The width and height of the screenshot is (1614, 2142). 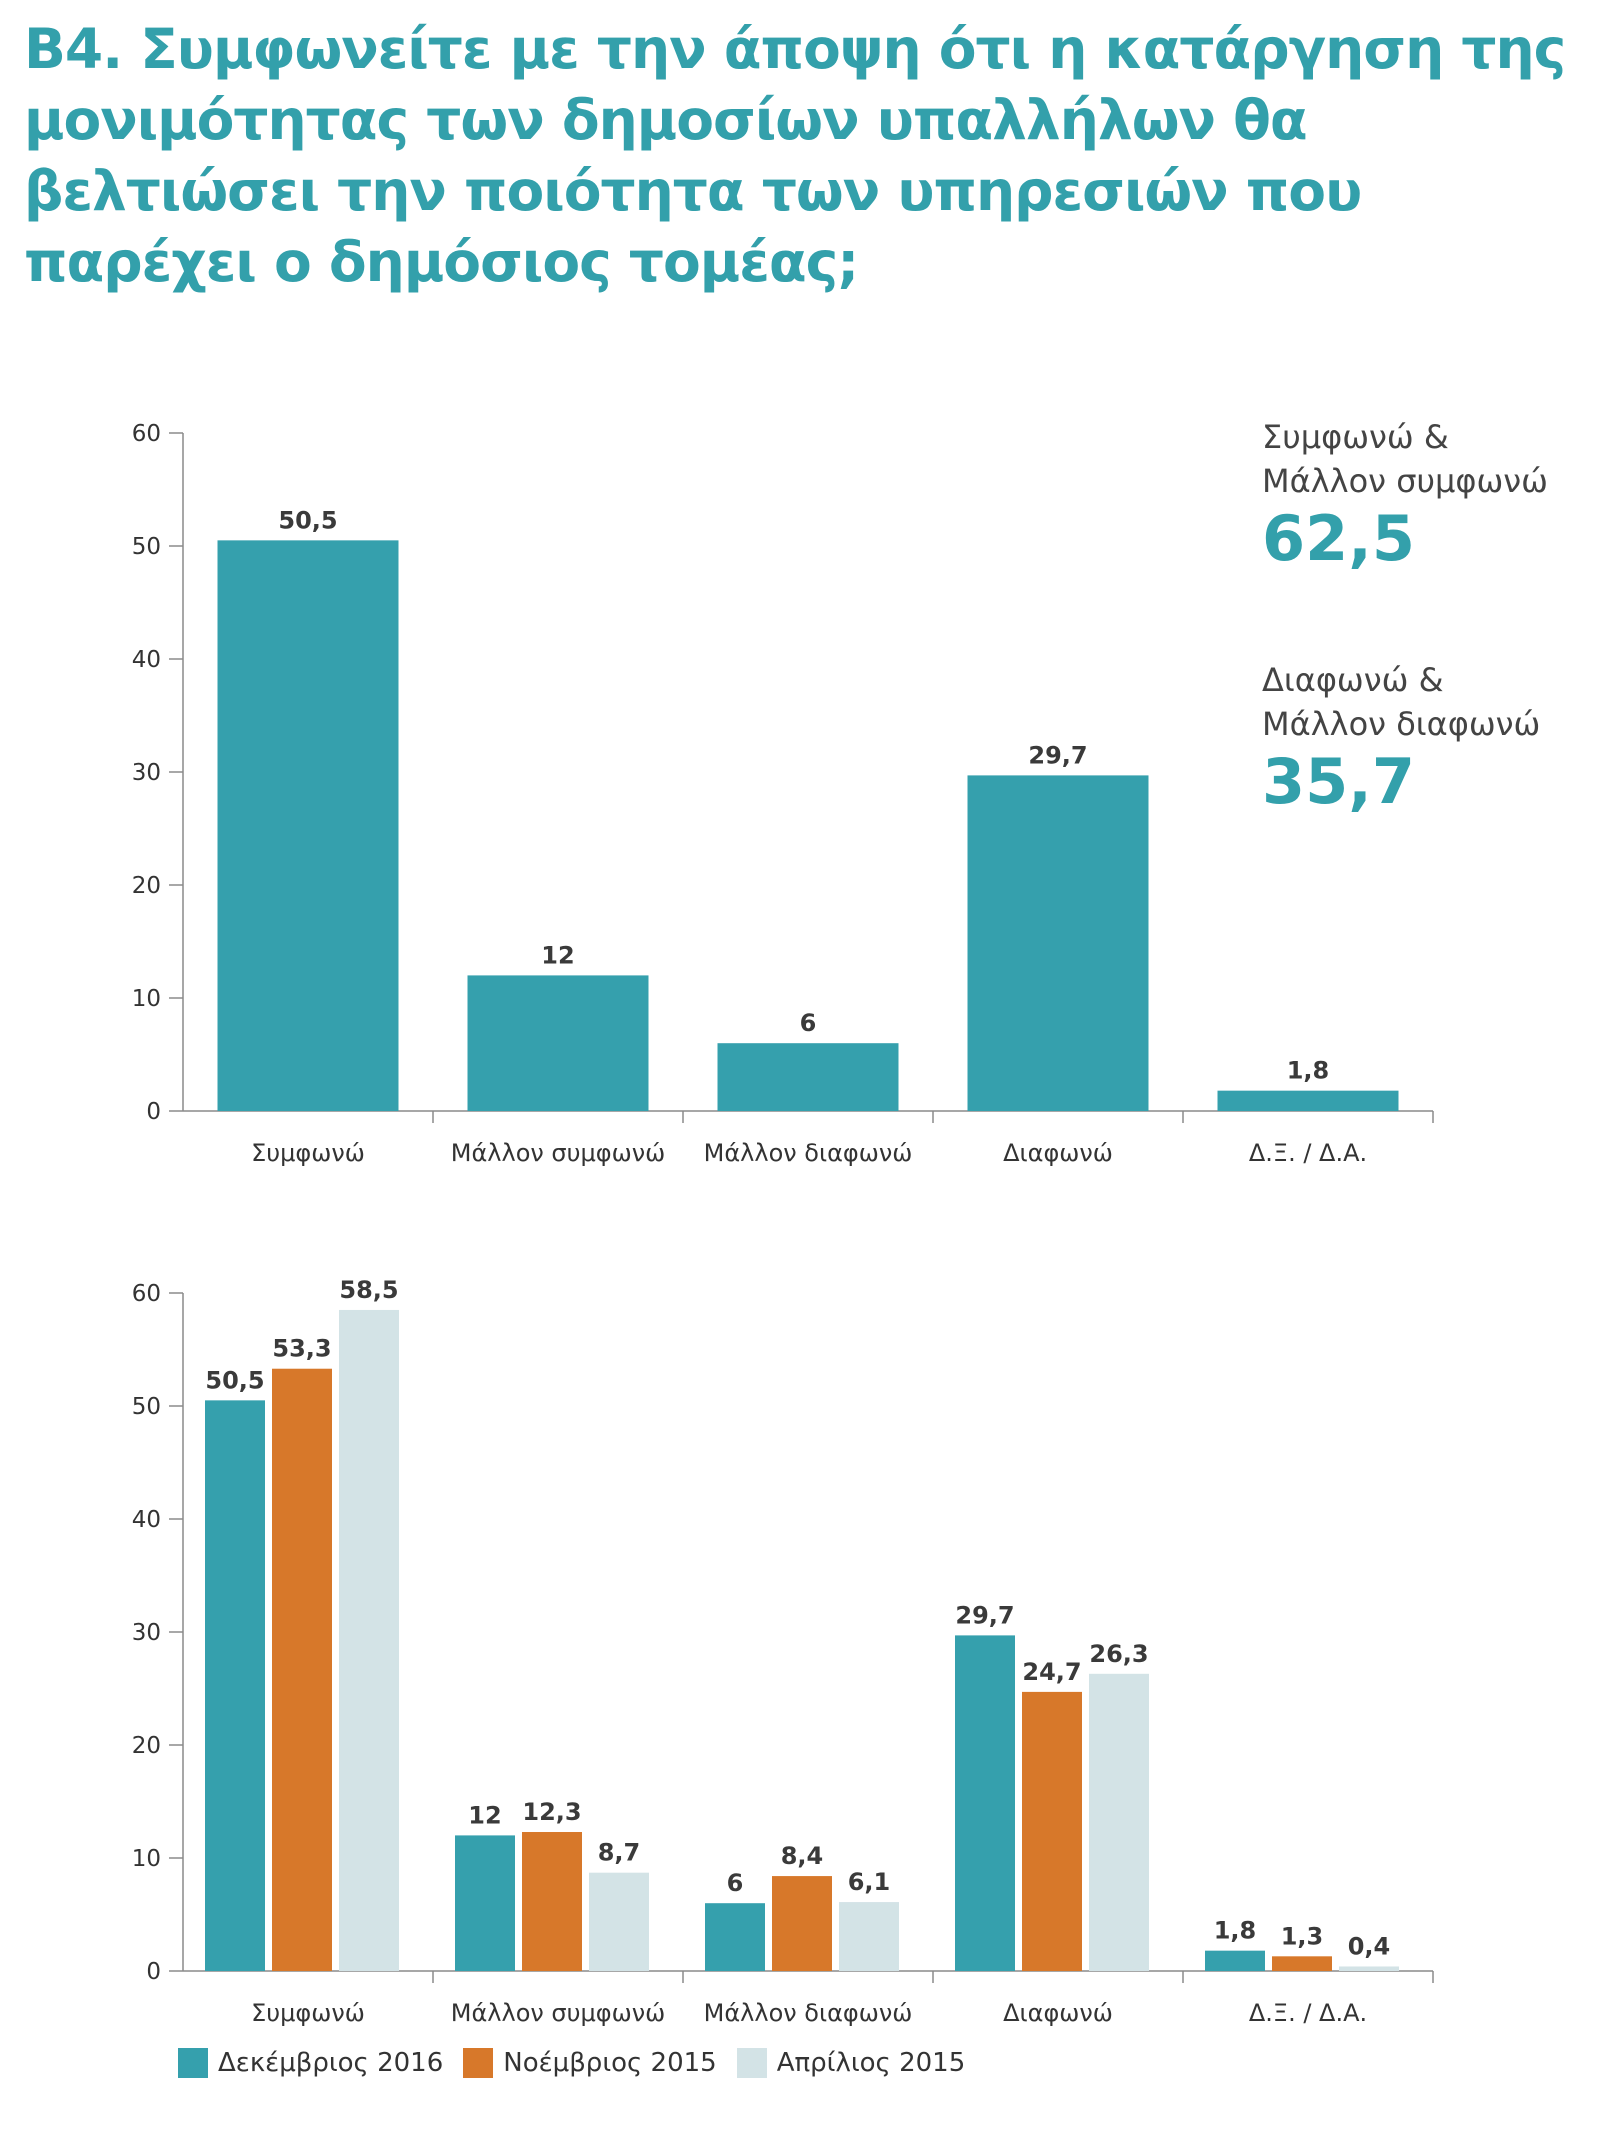 What do you see at coordinates (1401, 724) in the screenshot?
I see `summary-disagree-label-2: Μάλλον διαφωνώ` at bounding box center [1401, 724].